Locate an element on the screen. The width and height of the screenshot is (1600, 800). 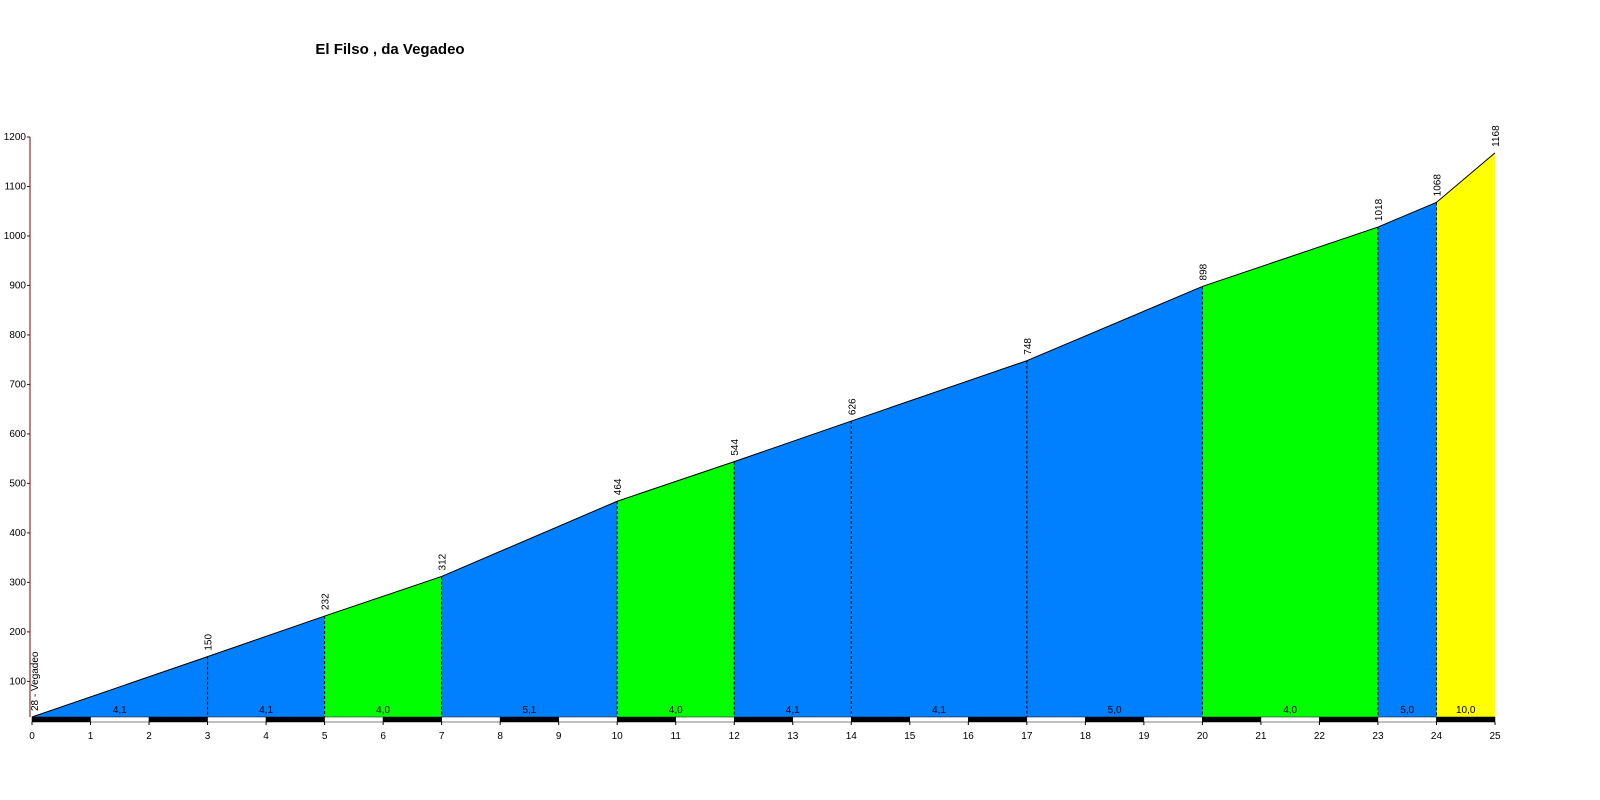
x-tick-label: 16 is located at coordinates (969, 736).